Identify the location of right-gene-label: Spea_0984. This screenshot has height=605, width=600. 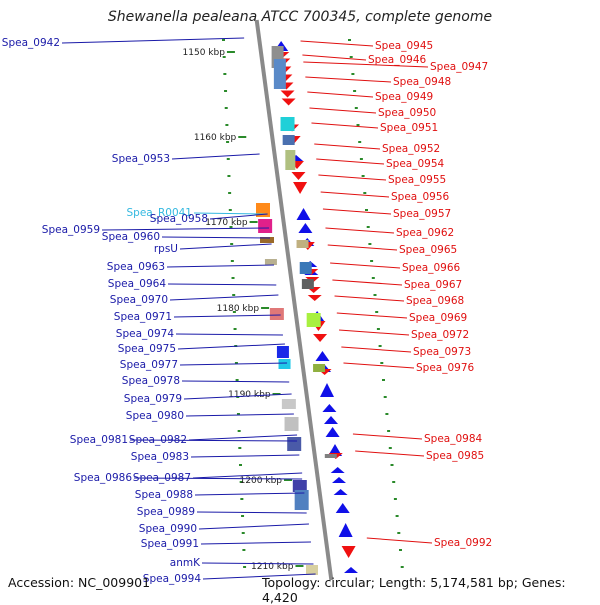
(453, 439).